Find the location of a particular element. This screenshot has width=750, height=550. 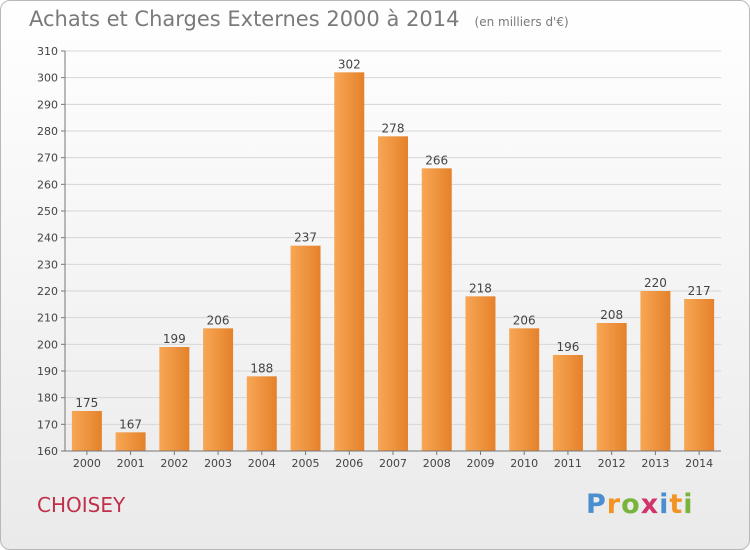

x-tick-label-2008: 2008 is located at coordinates (437, 463).